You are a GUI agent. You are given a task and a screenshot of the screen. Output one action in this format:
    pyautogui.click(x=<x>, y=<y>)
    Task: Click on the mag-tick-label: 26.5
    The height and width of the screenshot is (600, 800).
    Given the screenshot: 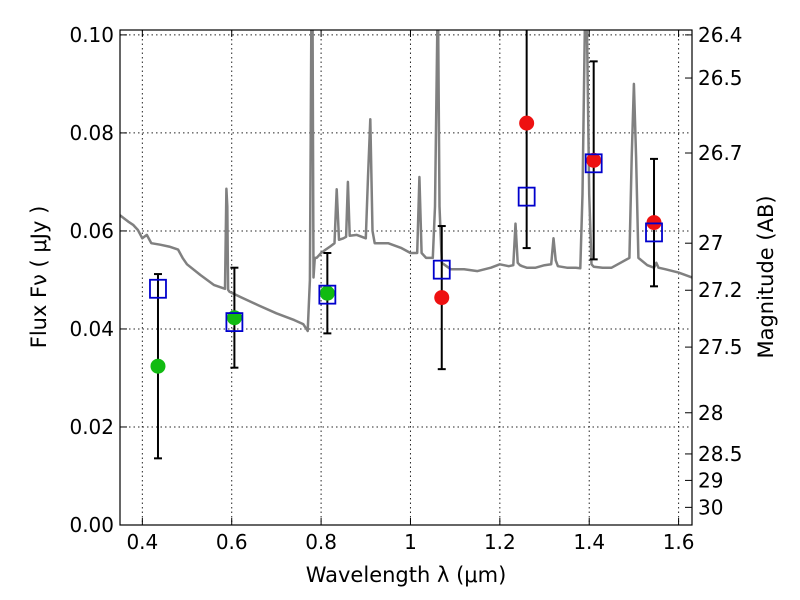 What is the action you would take?
    pyautogui.click(x=720, y=78)
    